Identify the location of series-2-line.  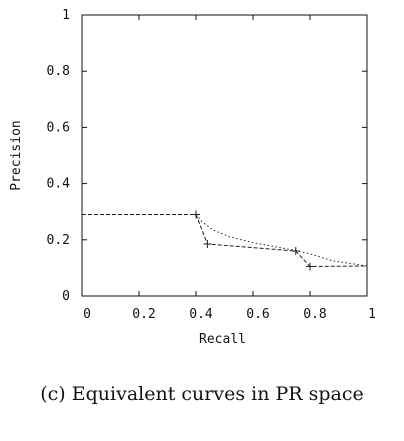
(281, 240).